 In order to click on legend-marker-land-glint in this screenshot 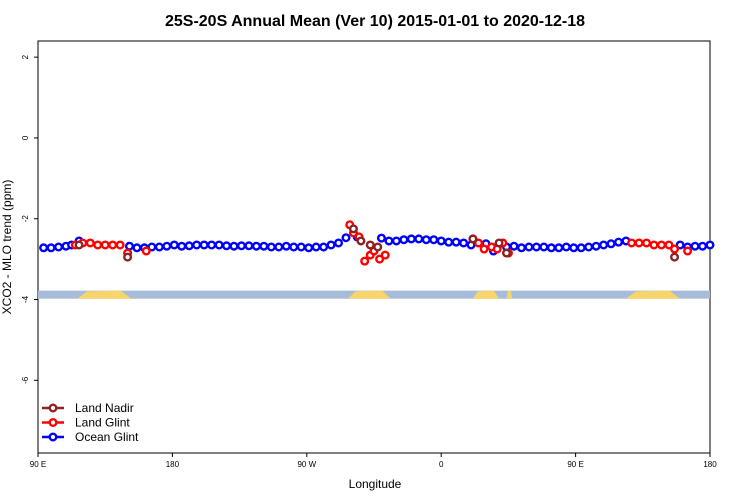, I will do `click(53, 423)`.